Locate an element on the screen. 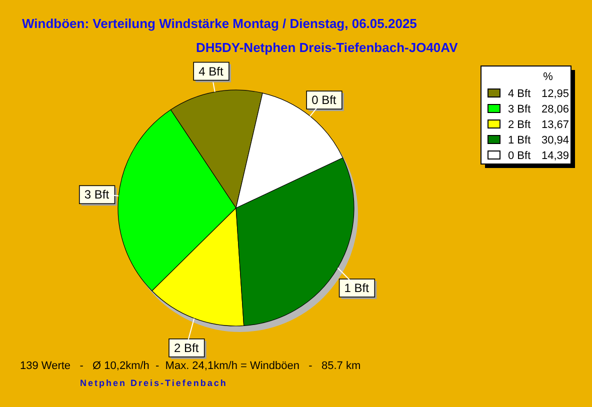 The image size is (592, 407). chart-title: Windböen: Verteilung Windstärke Montag / Dienstag, 06.05.2025 is located at coordinates (219, 23).